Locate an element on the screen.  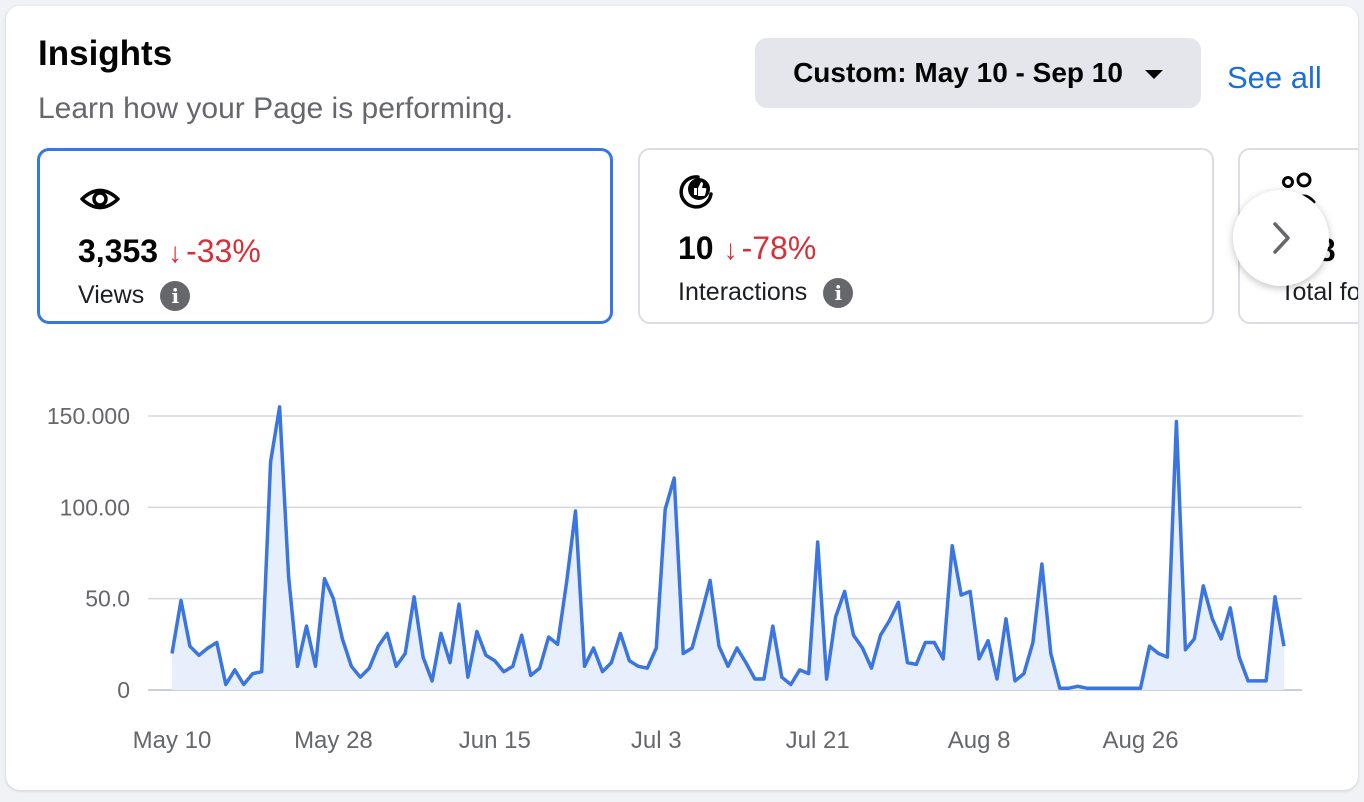
interactions-value-row: 10 ↓ -78% is located at coordinates (747, 248).